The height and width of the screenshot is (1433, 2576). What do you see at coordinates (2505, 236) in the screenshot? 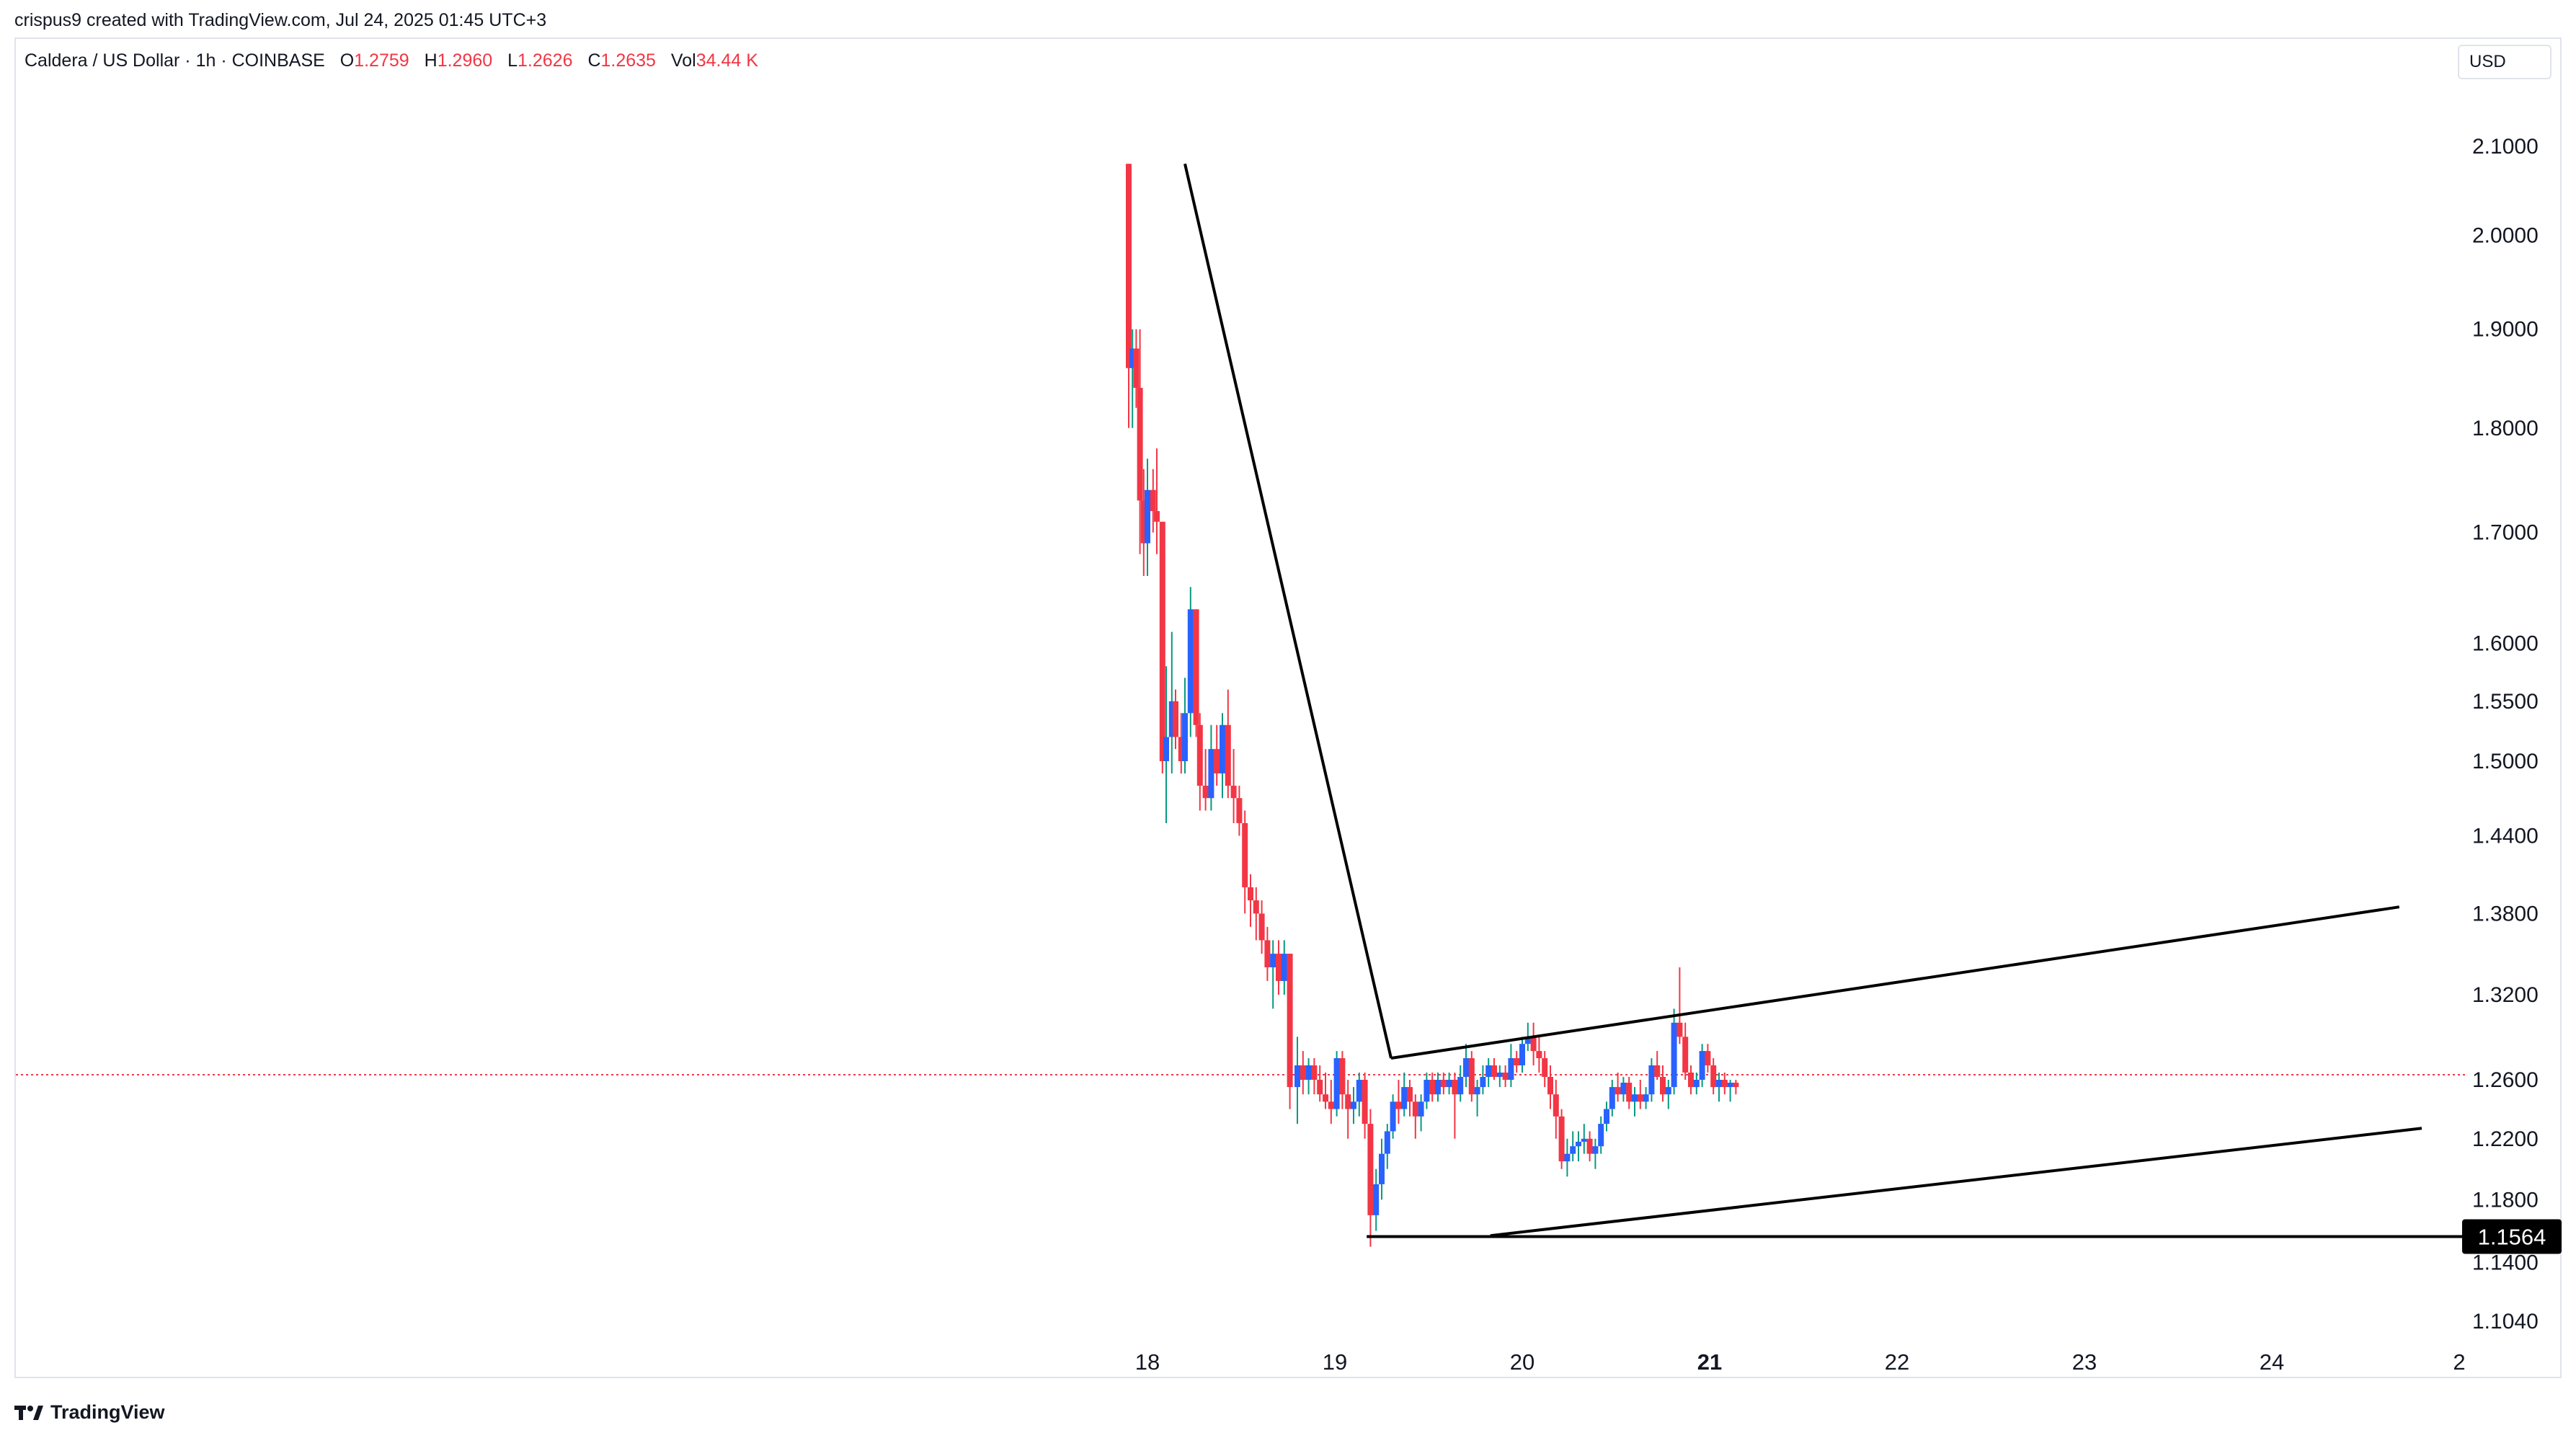
I see `y-tick-label: 2.0000` at bounding box center [2505, 236].